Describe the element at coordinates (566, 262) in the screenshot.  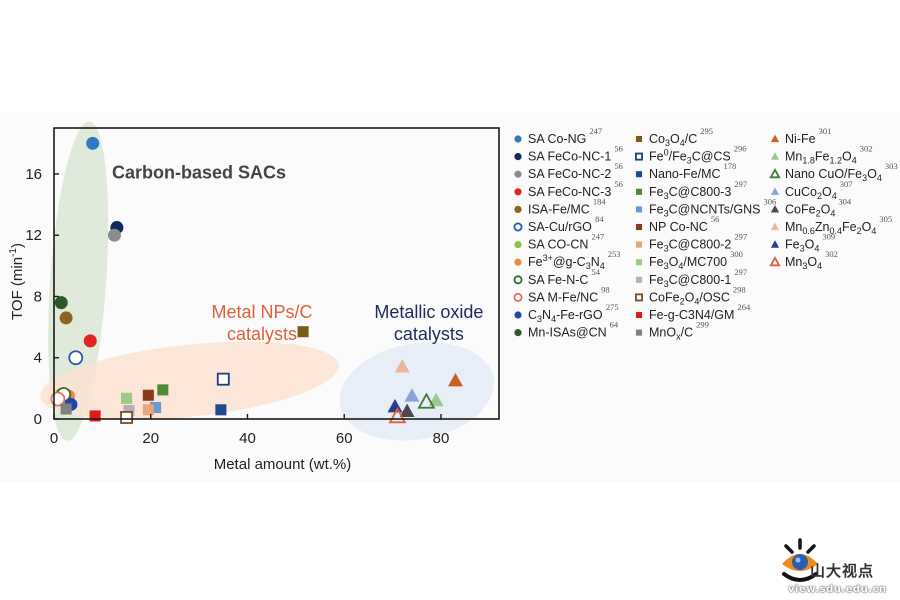
I see `legend-label: Fe3+@g-C3N4` at that location.